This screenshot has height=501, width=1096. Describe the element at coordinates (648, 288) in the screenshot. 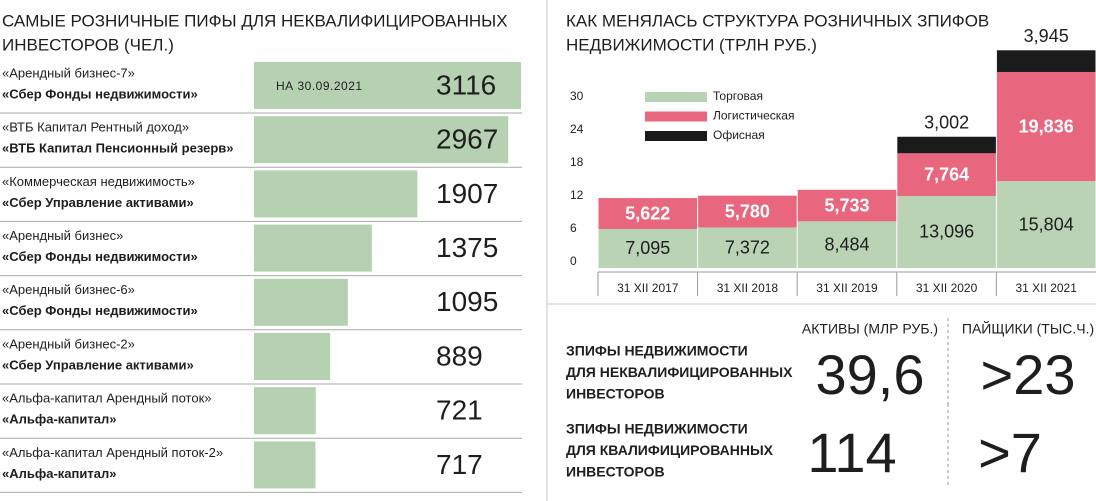

I see `x-tick-label: 31 XII 2017` at that location.